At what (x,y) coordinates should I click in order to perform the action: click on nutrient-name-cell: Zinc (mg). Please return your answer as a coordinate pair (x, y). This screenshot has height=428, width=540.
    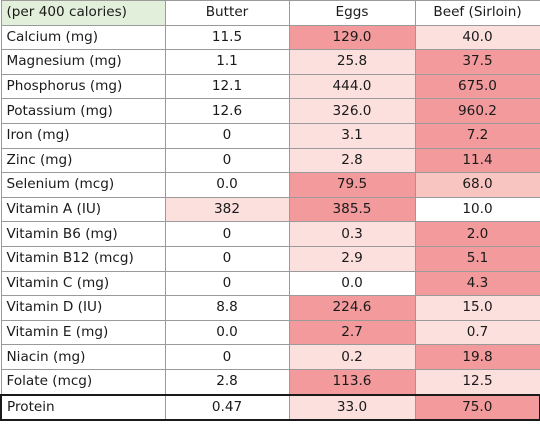
    Looking at the image, I should click on (83, 160).